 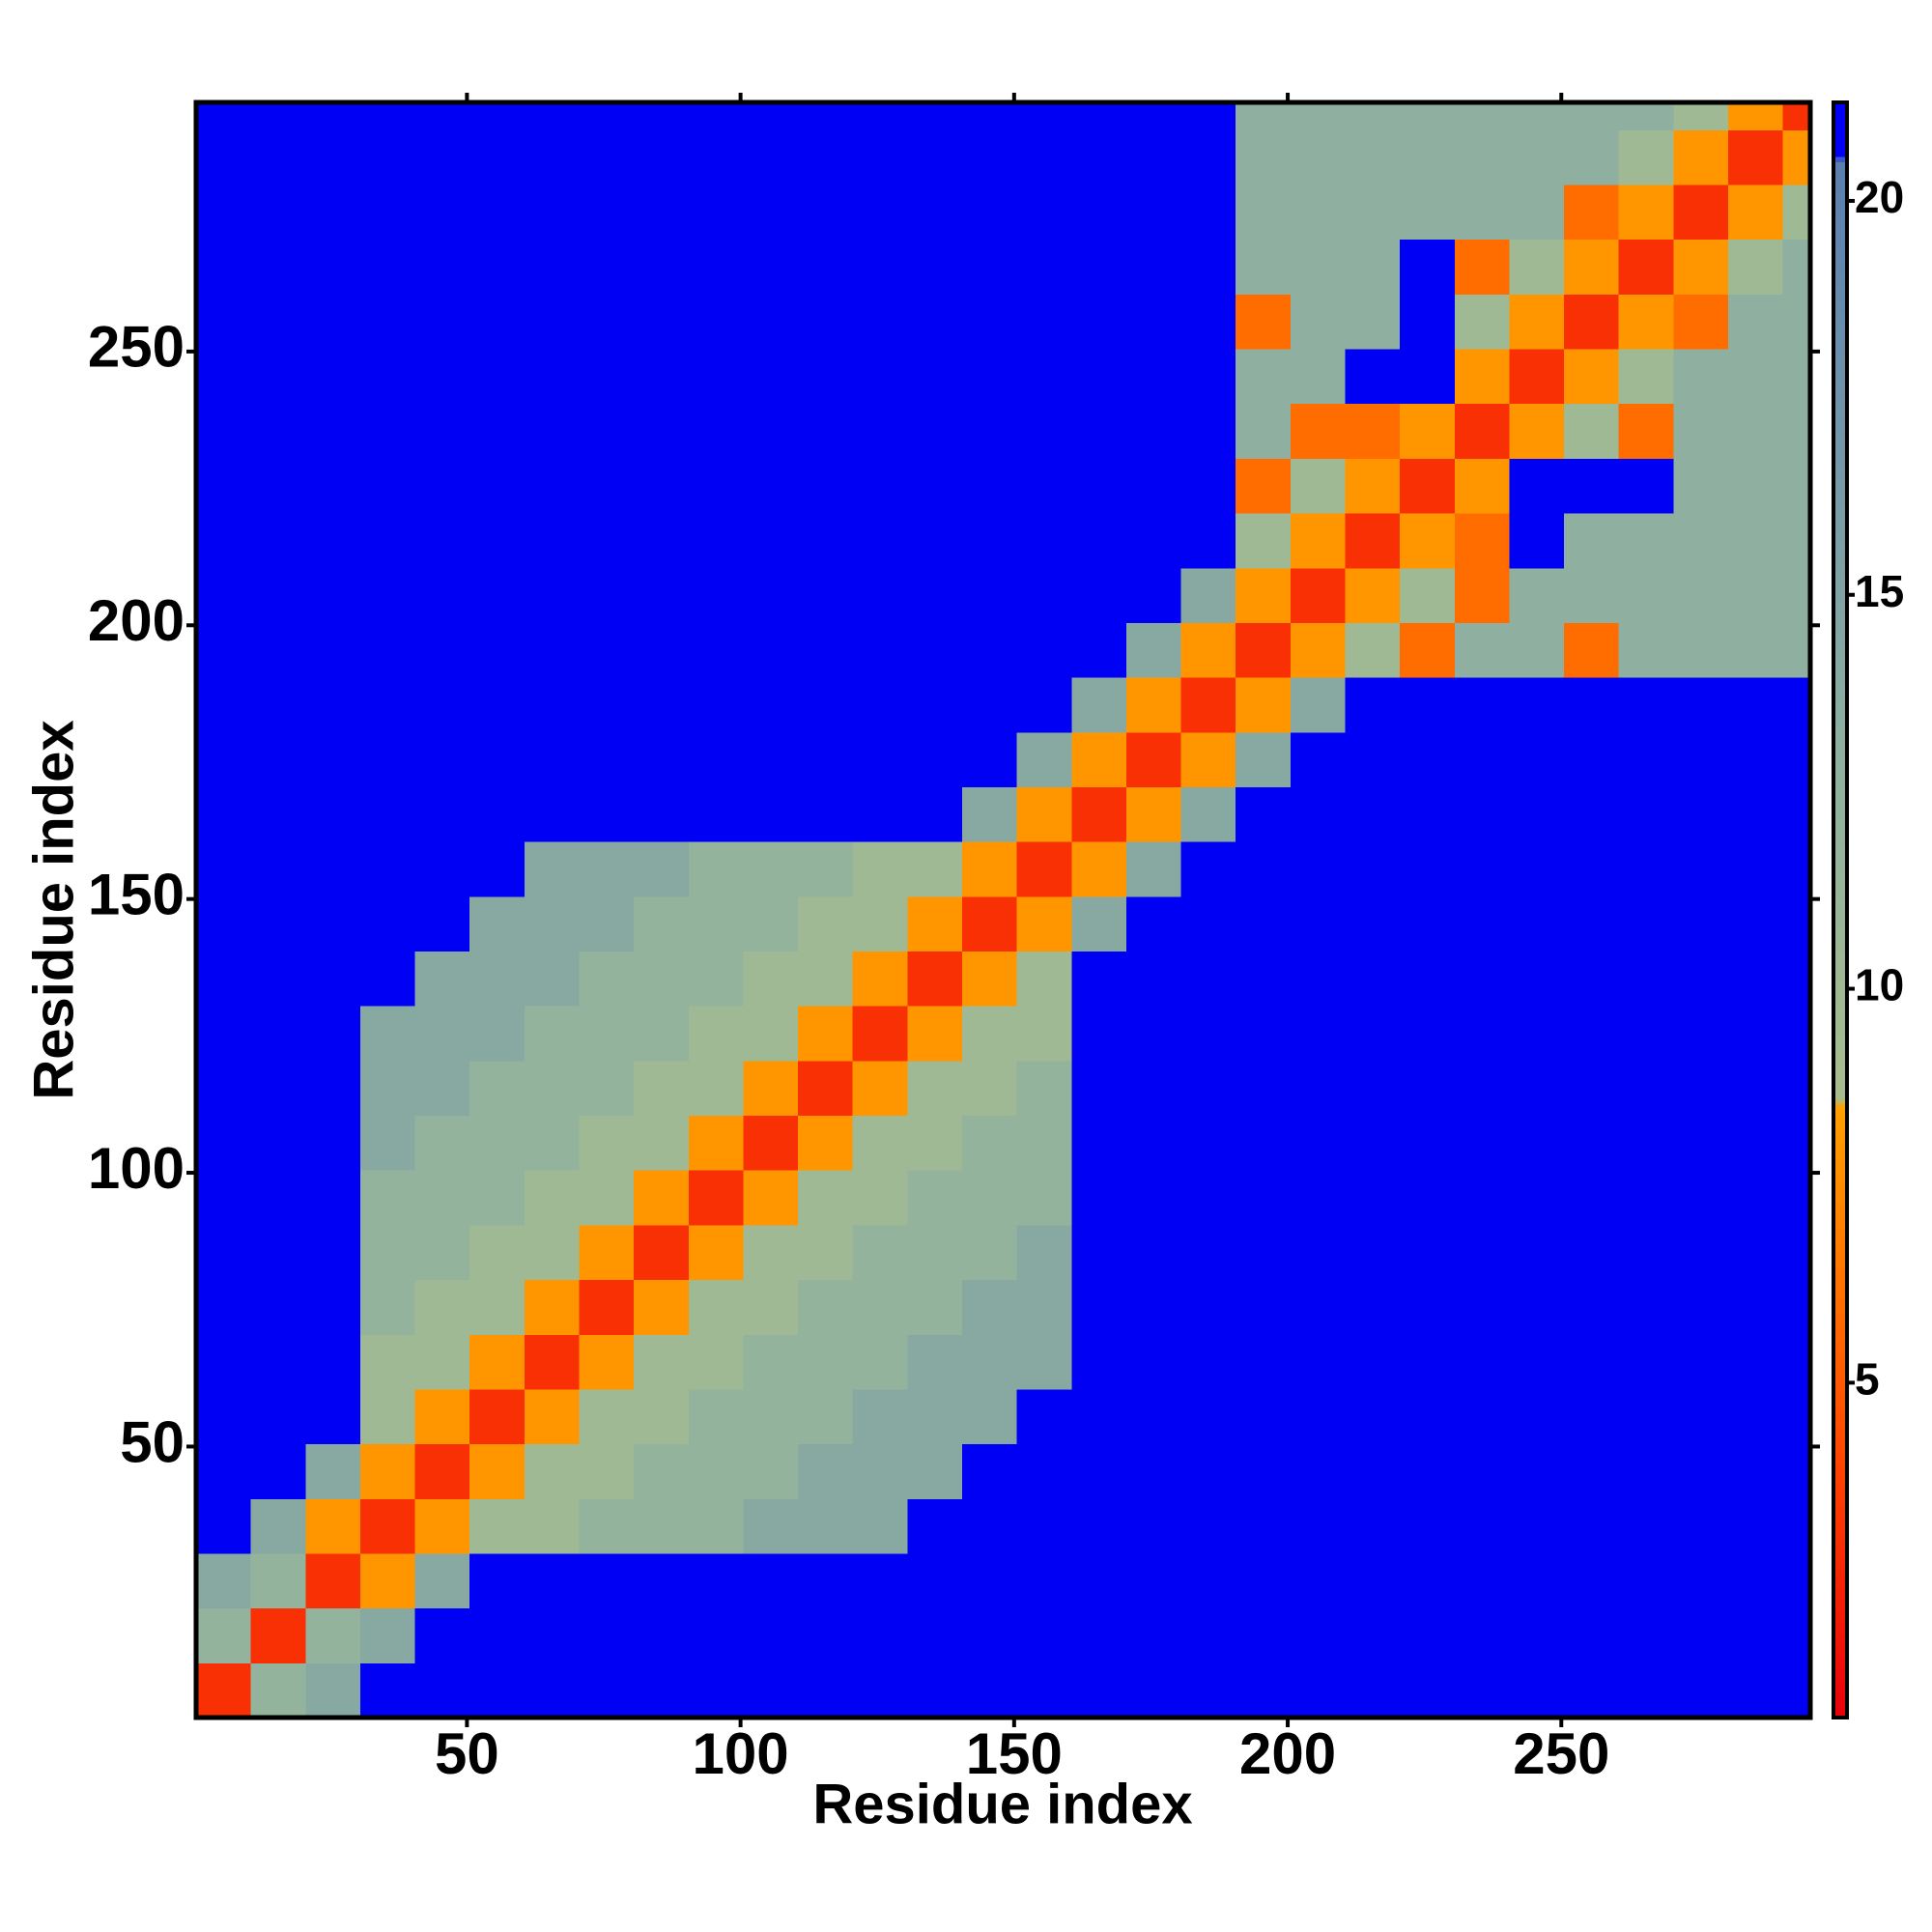 I want to click on x-tick-label: 250, so click(x=1561, y=1753).